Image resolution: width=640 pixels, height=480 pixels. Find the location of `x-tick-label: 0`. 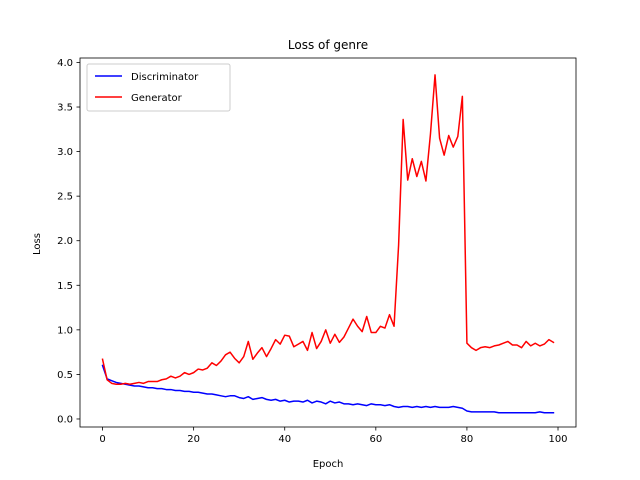

x-tick-label: 0 is located at coordinates (102, 439).